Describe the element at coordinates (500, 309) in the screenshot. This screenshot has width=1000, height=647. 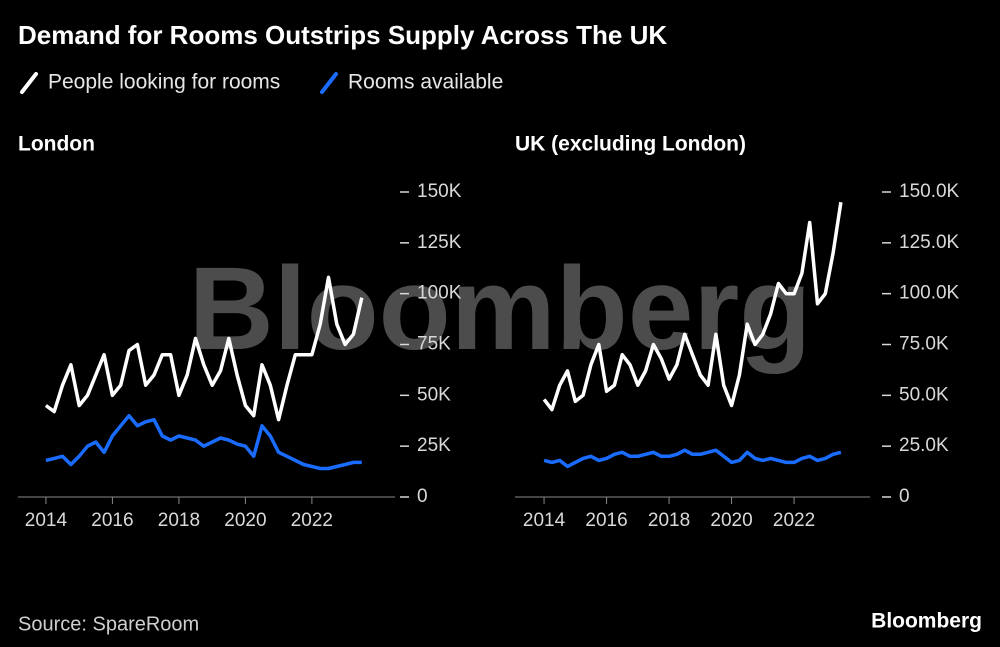
I see `watermark: Bloomberg` at that location.